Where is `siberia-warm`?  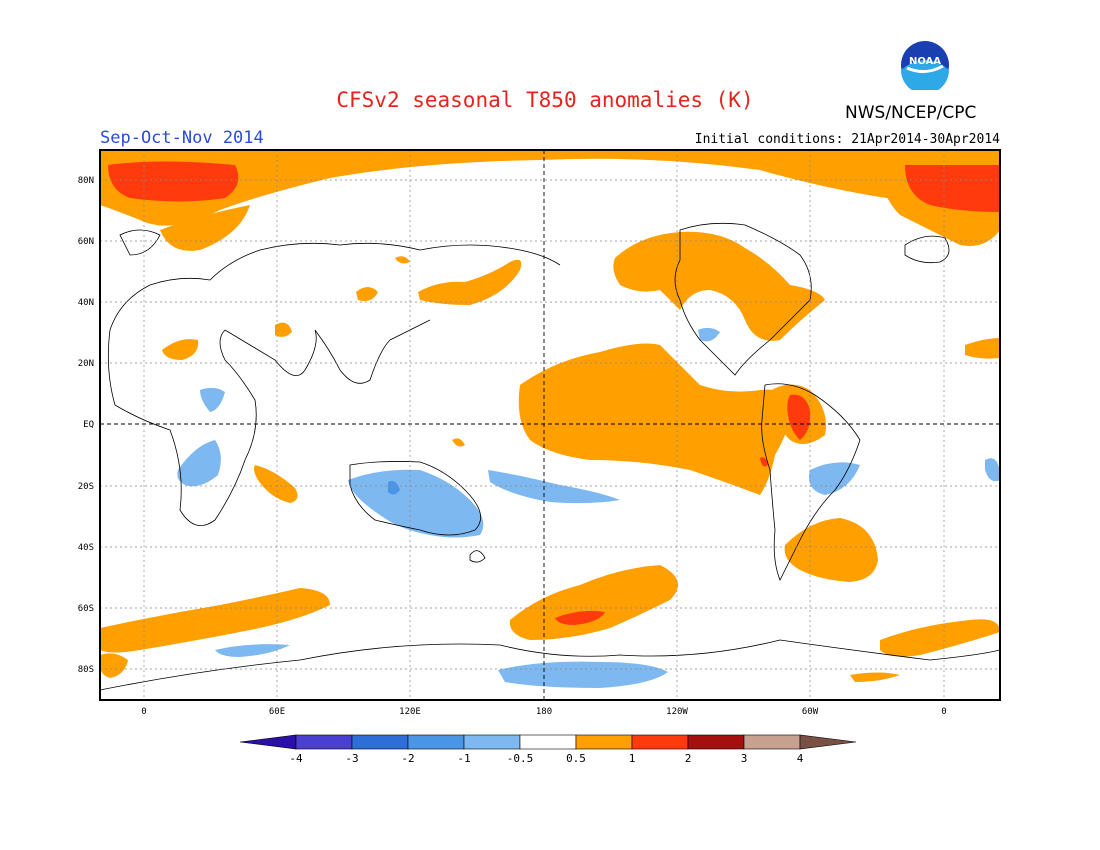 siberia-warm is located at coordinates (402, 260).